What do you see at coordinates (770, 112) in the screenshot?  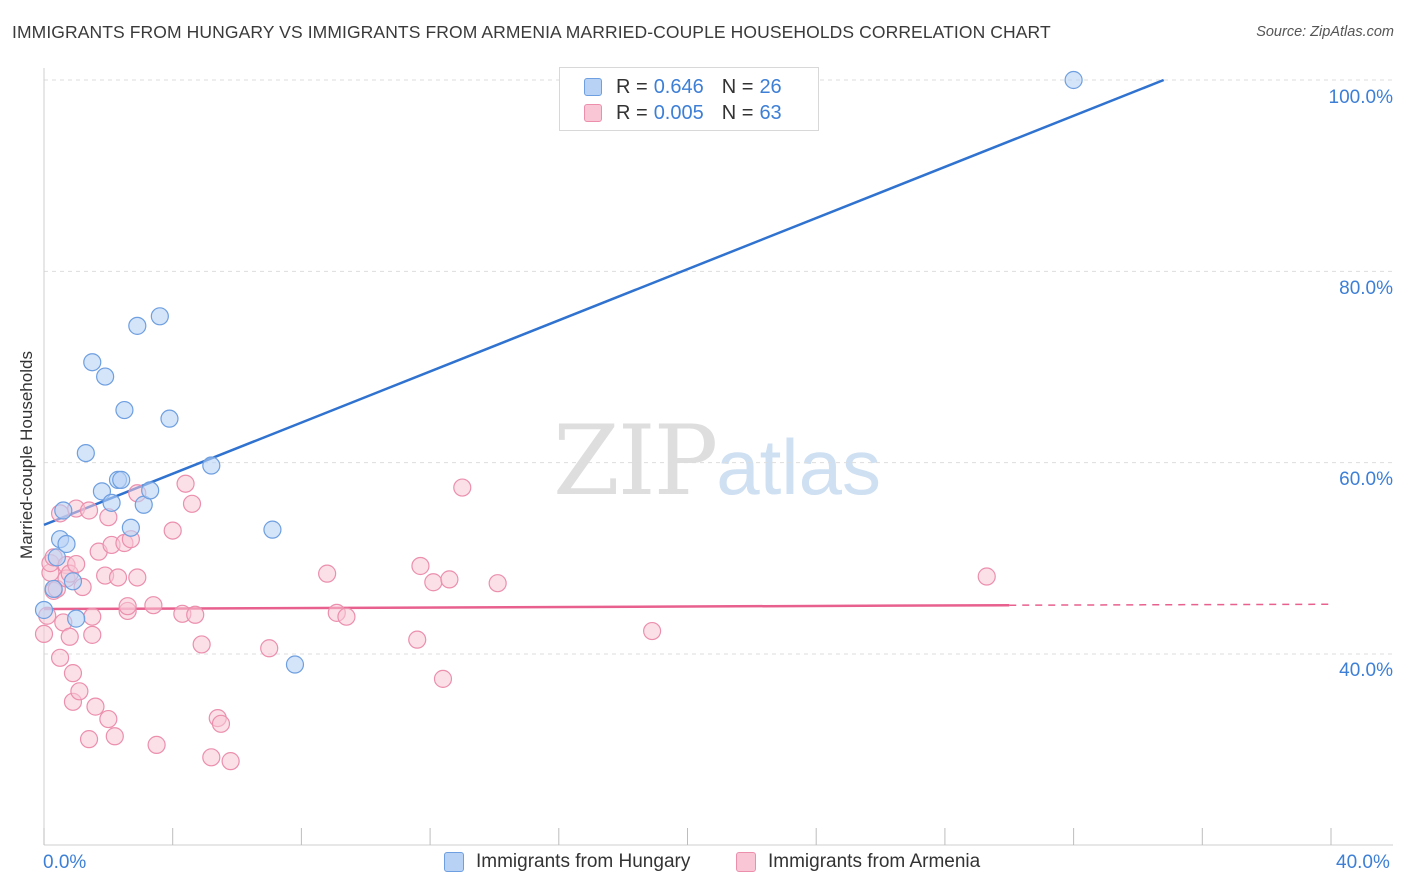 I see `legend-n-value-armenia: 63` at bounding box center [770, 112].